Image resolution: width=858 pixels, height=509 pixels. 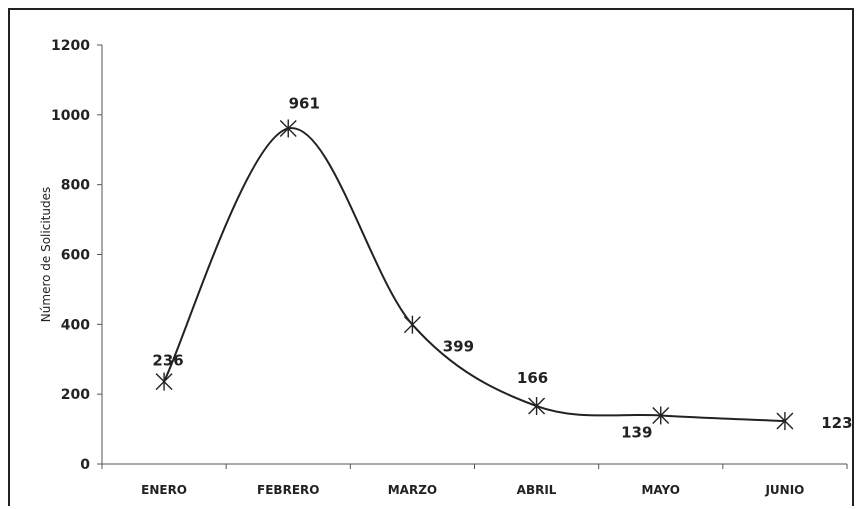 I want to click on y-axis-label: Número de Solicitudes, so click(x=46, y=254).